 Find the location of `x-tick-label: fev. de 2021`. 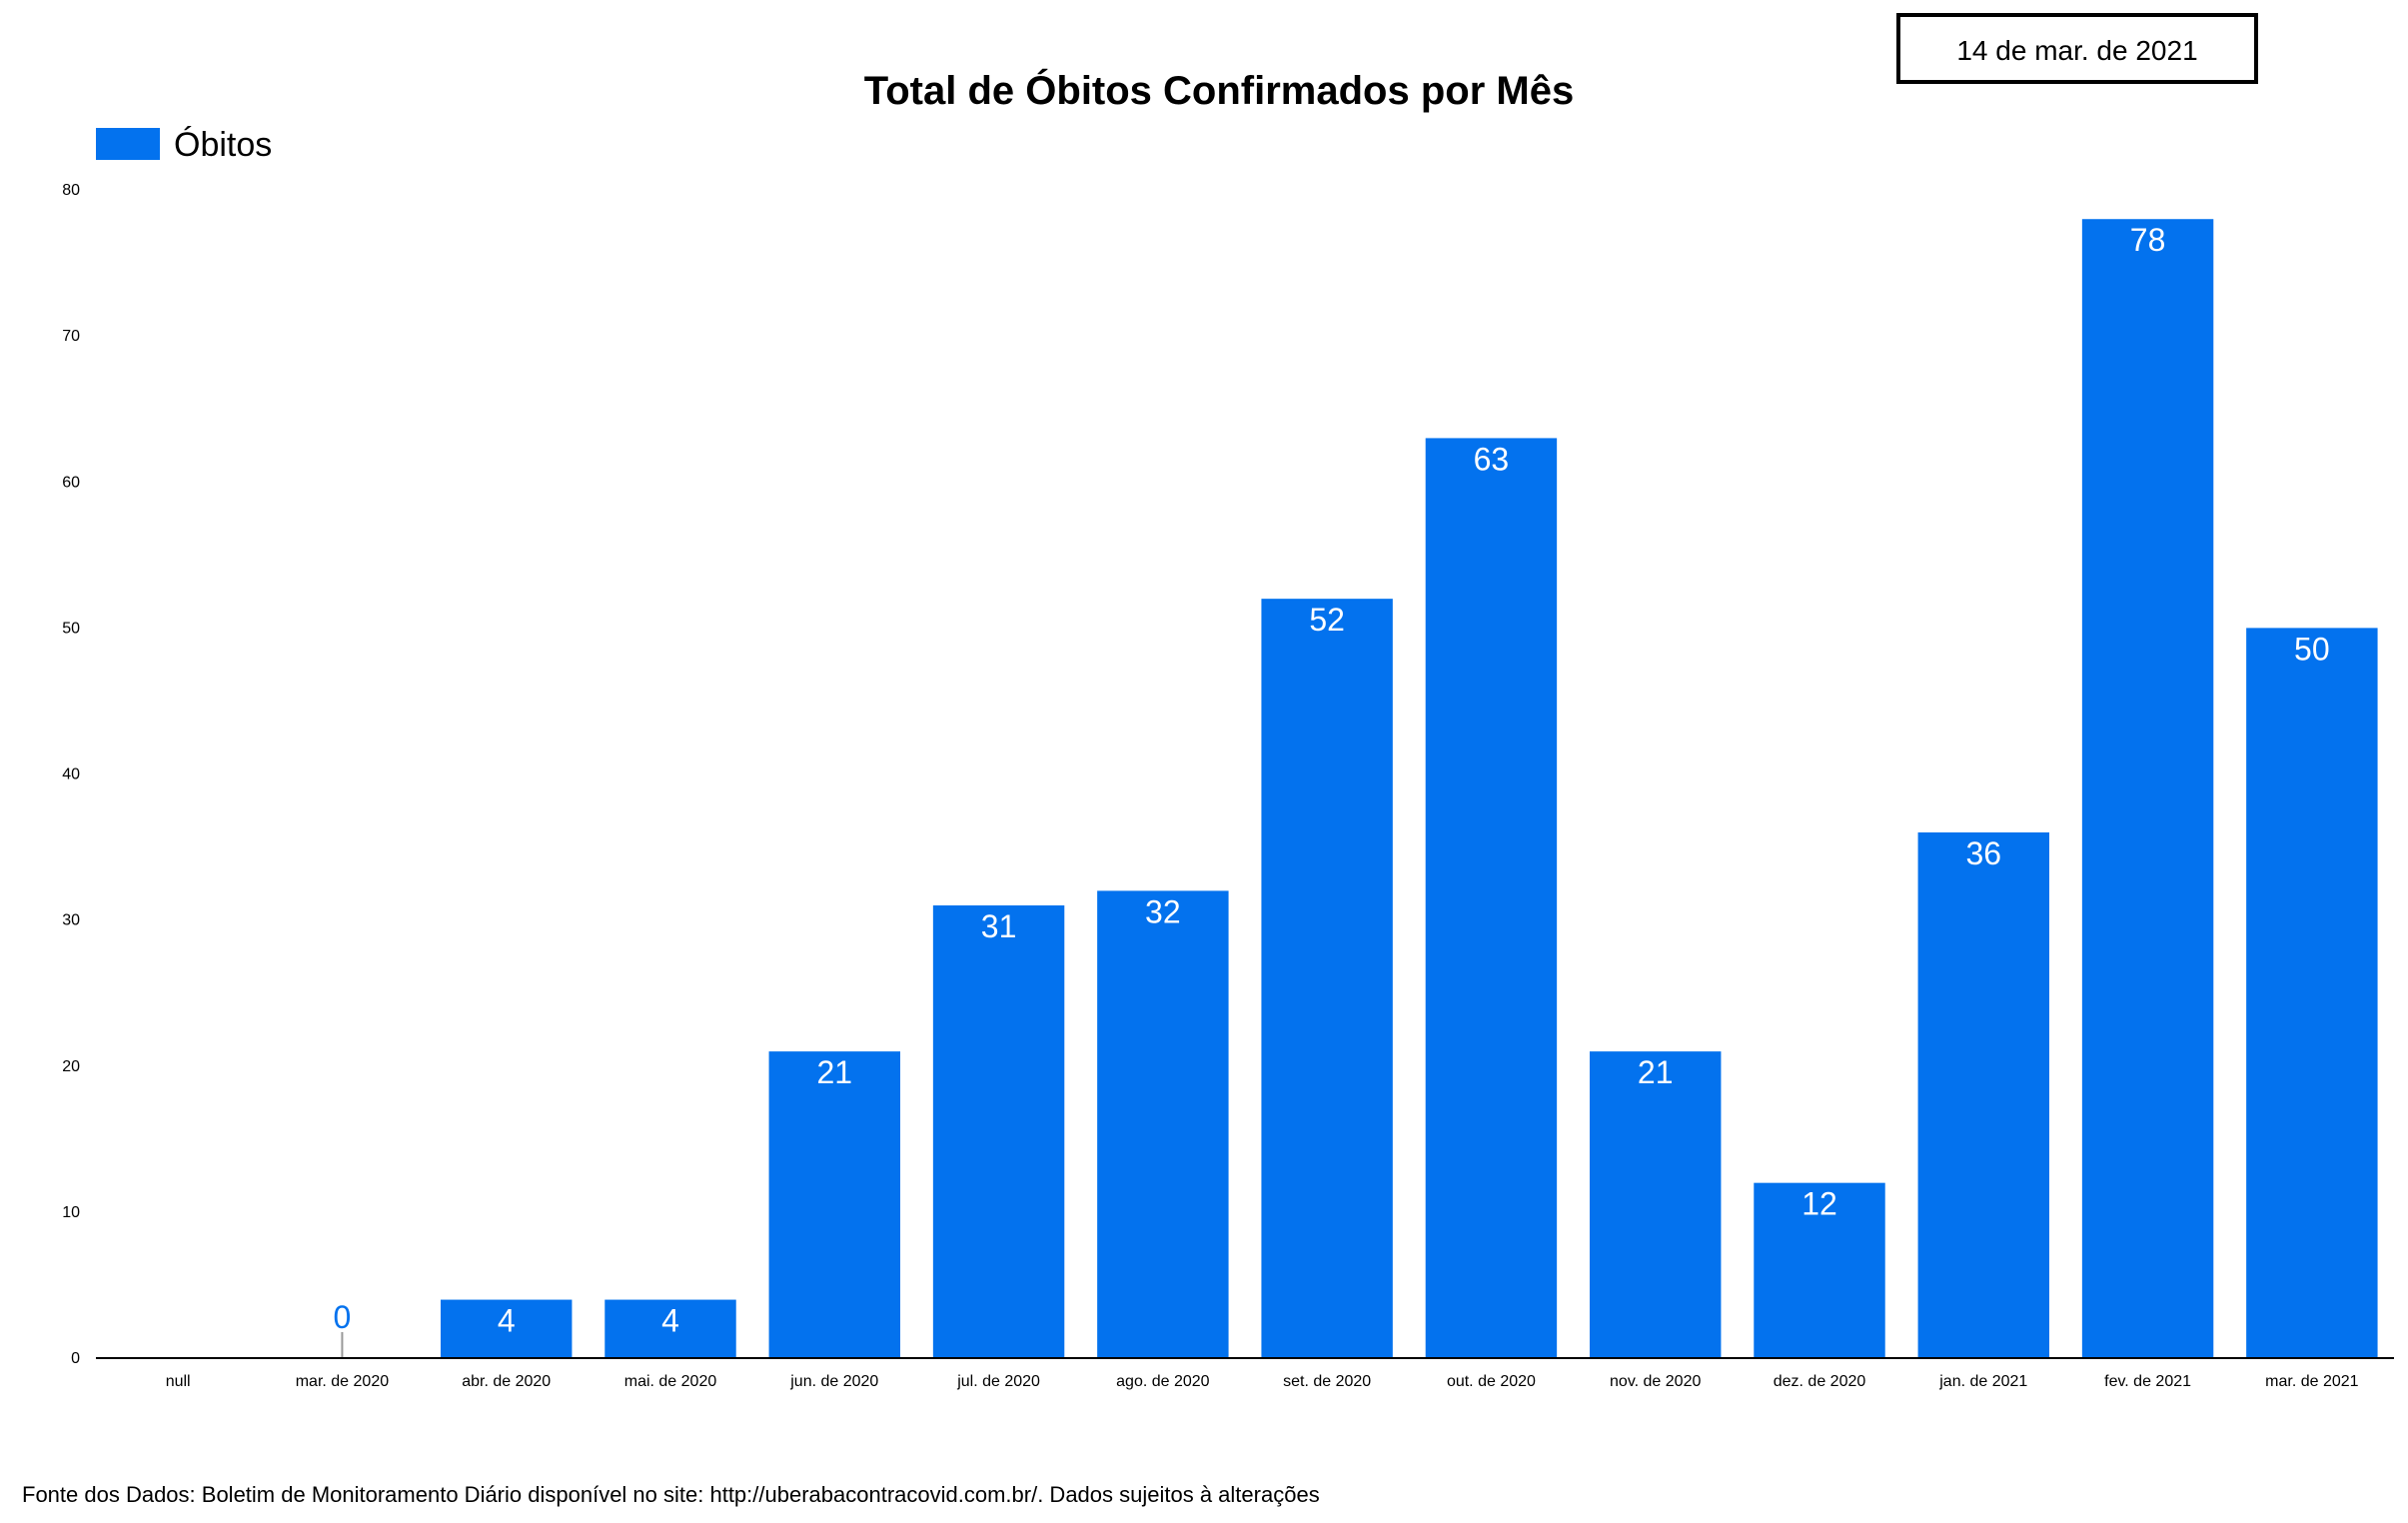

x-tick-label: fev. de 2021 is located at coordinates (2147, 1381).